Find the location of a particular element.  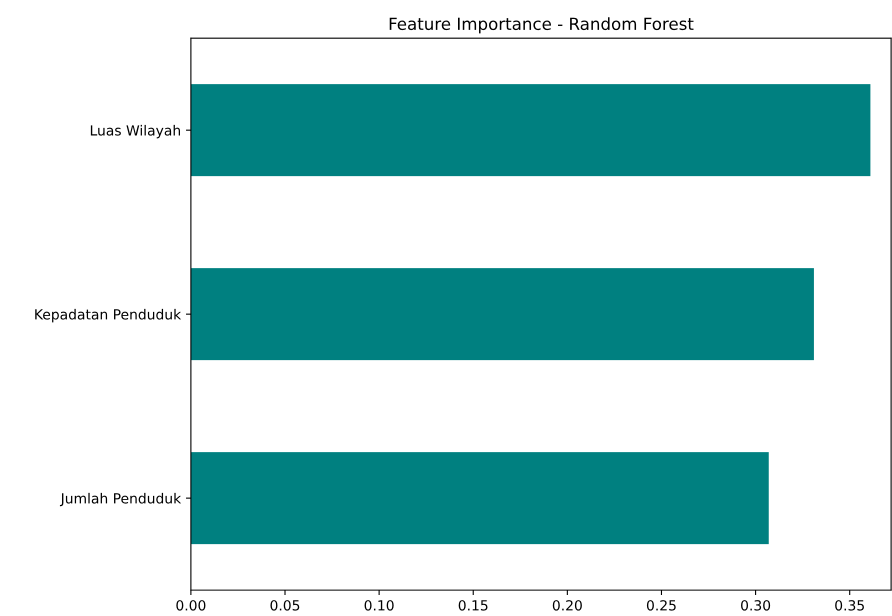

x-tick-label: 0.10 is located at coordinates (379, 605).